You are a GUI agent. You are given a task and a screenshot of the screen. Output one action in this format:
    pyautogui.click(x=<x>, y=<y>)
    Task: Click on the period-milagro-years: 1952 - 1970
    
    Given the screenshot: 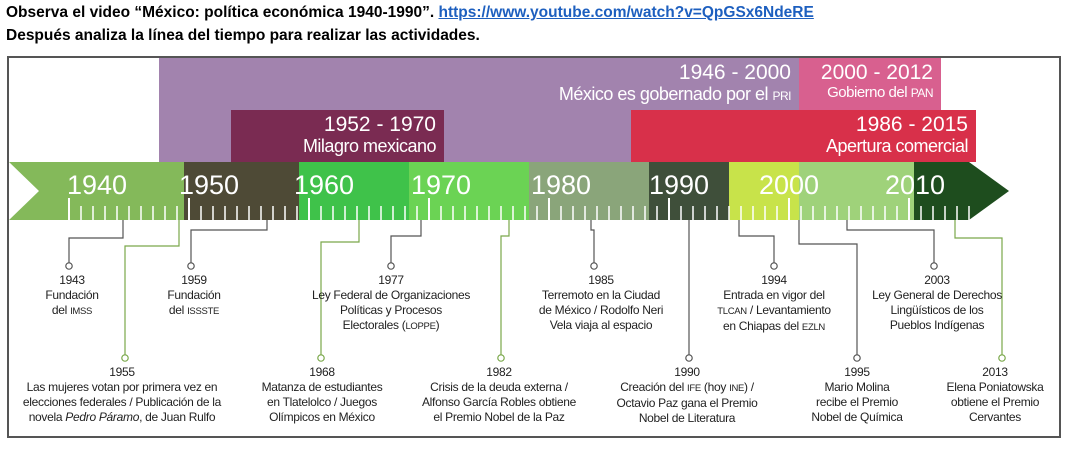 What is the action you would take?
    pyautogui.click(x=379, y=124)
    